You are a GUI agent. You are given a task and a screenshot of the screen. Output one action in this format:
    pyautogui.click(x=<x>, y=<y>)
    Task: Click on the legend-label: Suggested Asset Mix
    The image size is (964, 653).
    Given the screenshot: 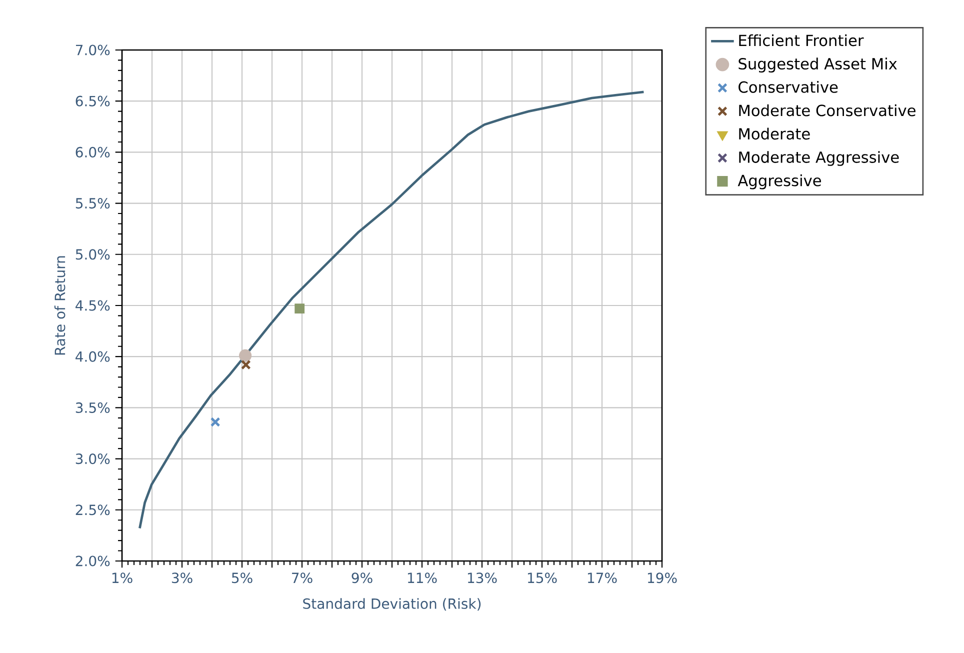 What is the action you would take?
    pyautogui.click(x=817, y=65)
    